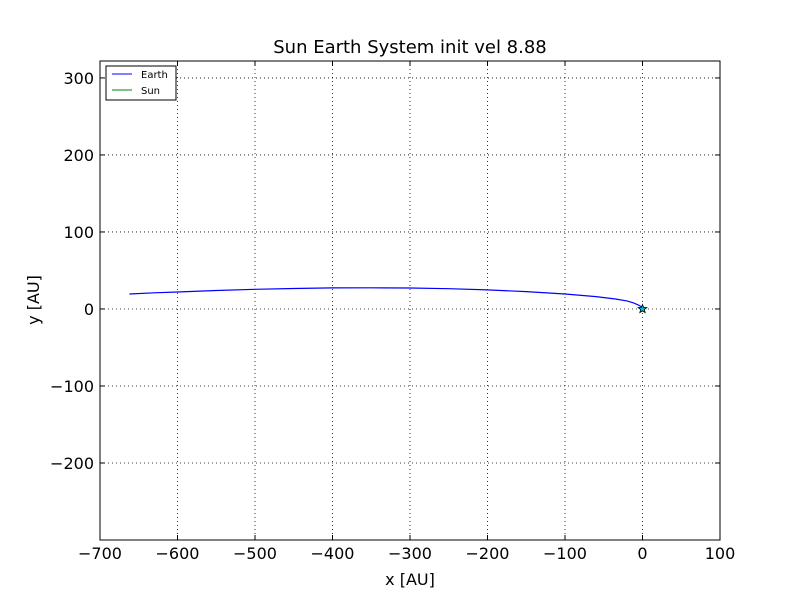 This screenshot has width=800, height=600. Describe the element at coordinates (72, 463) in the screenshot. I see `y-tick-label: −200` at that location.